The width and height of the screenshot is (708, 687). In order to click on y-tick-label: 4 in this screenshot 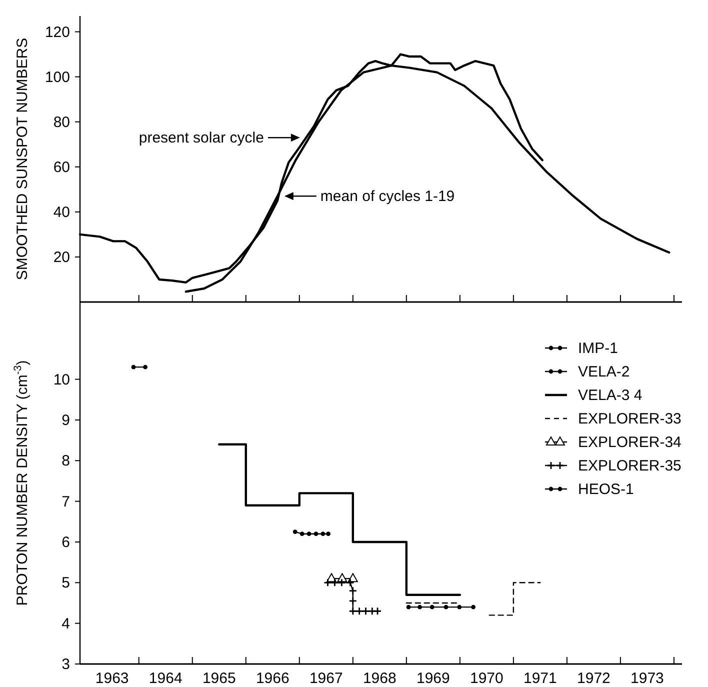, I will do `click(66, 623)`.